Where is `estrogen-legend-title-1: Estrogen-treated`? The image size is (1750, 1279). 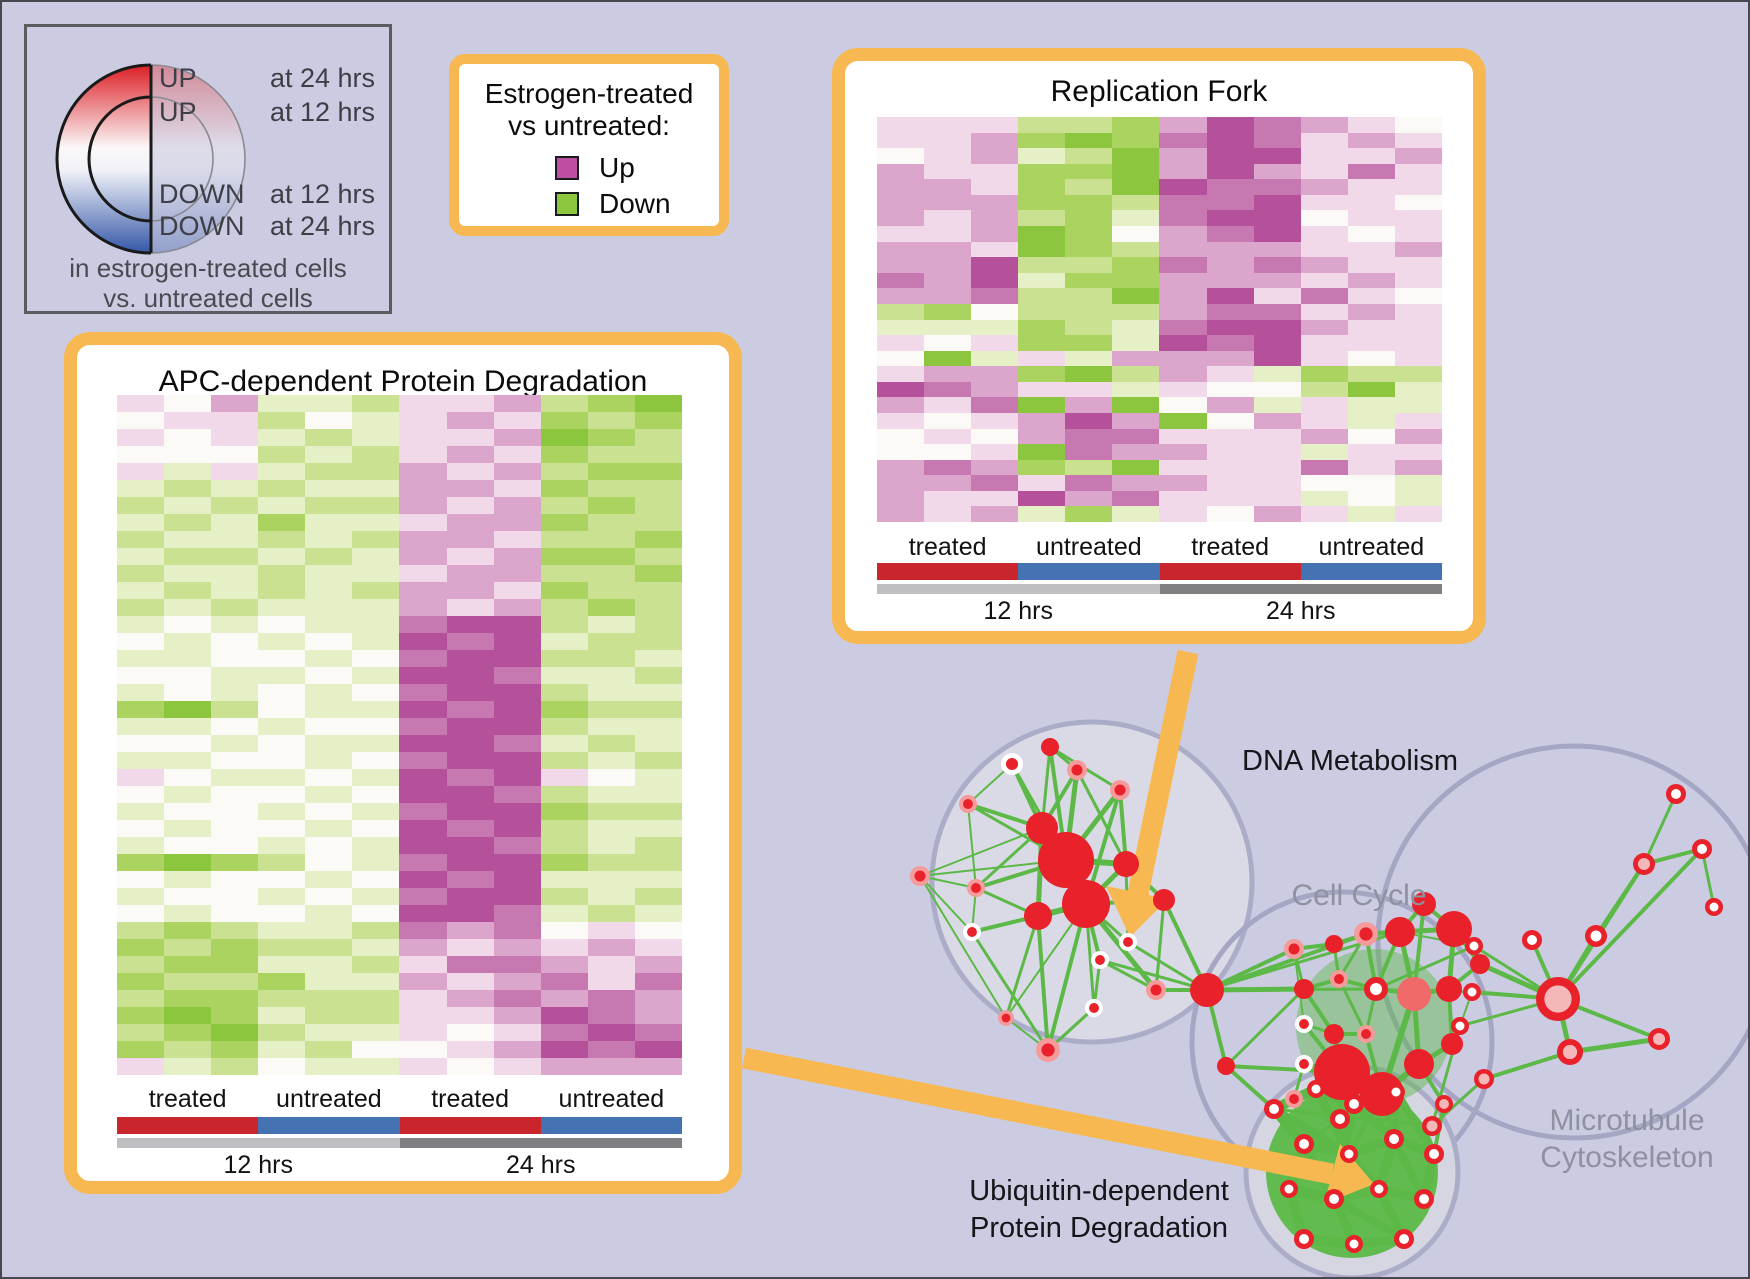
estrogen-legend-title-1: Estrogen-treated is located at coordinates (589, 93).